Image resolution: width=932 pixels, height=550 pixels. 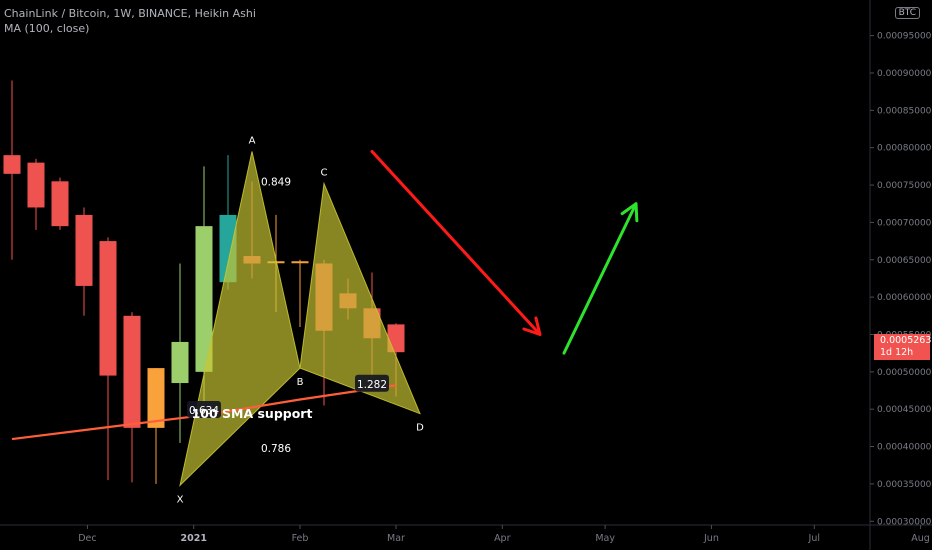 I want to click on y-tick-label: 0.00065000, so click(x=904, y=261).